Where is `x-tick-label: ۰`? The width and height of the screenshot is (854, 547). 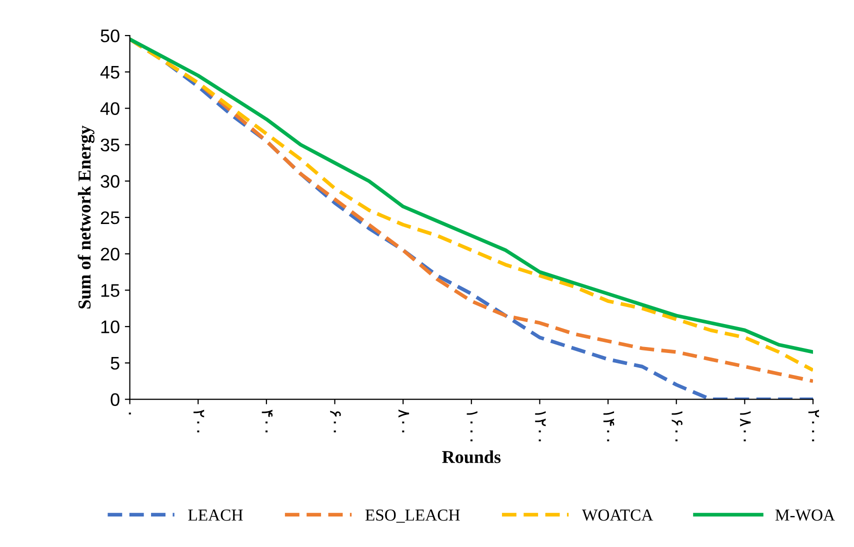
x-tick-label: ۰ is located at coordinates (129, 413).